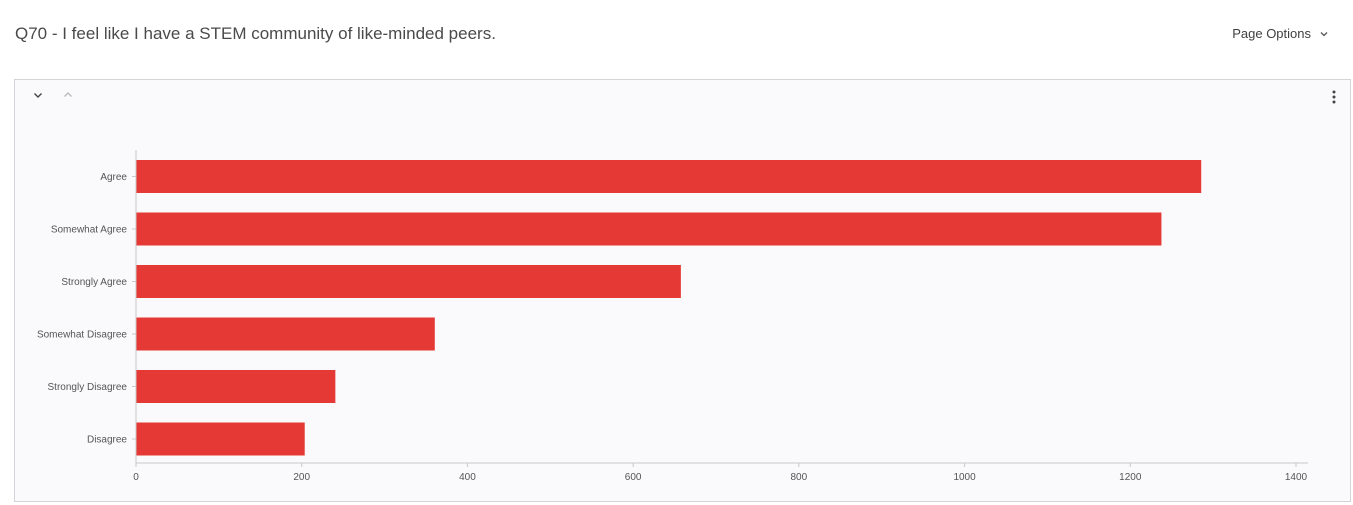 This screenshot has width=1353, height=505. I want to click on page-options-button: Page Options, so click(1280, 33).